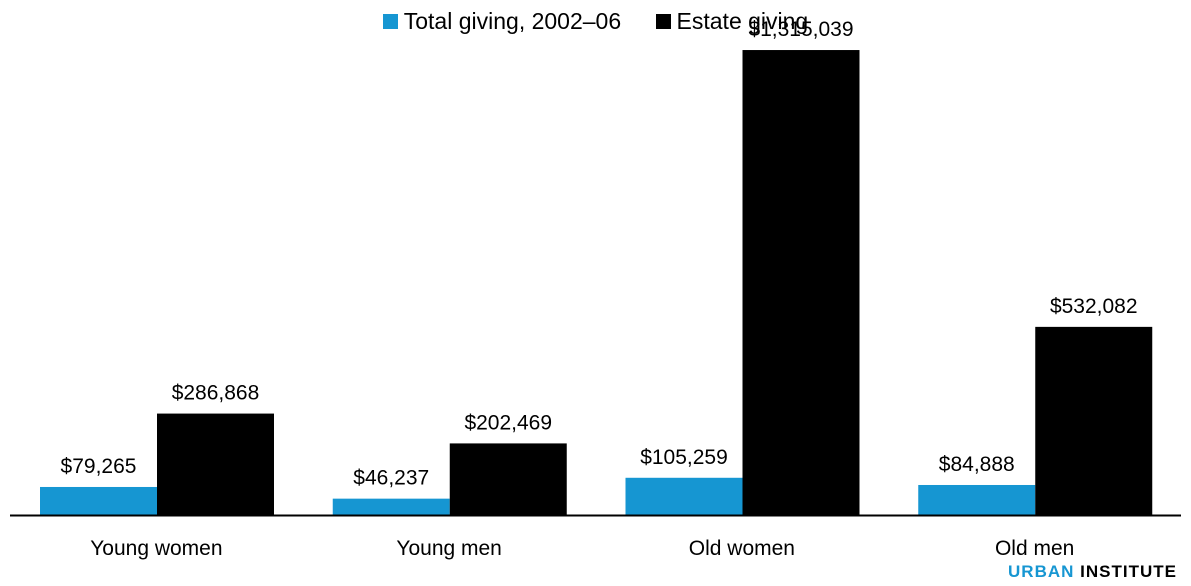  What do you see at coordinates (156, 548) in the screenshot?
I see `category-label-young-women: Young women` at bounding box center [156, 548].